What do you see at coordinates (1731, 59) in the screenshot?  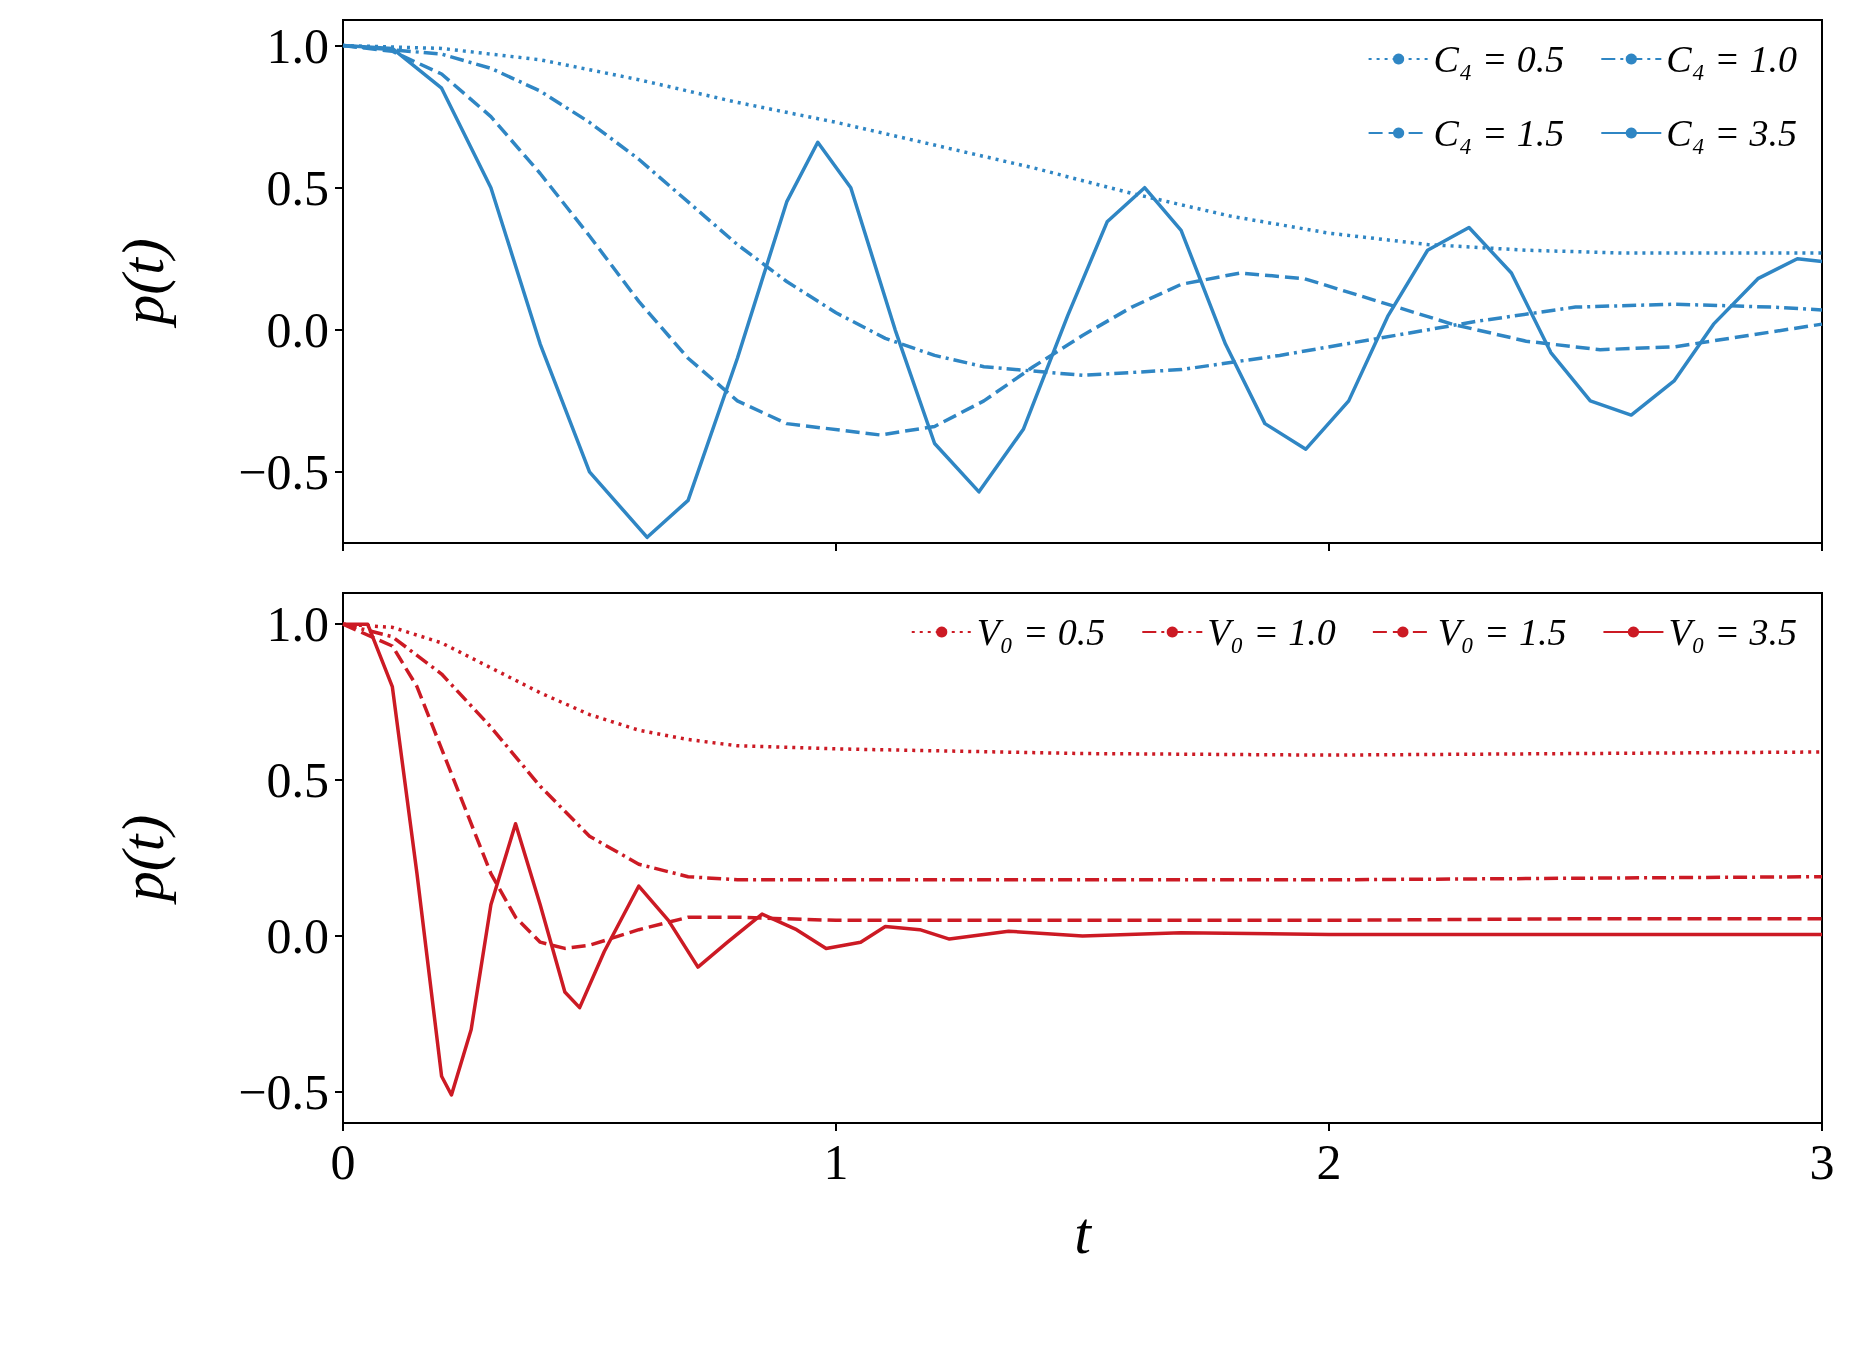 I see `legend-label: C₄ = 1.0` at bounding box center [1731, 59].